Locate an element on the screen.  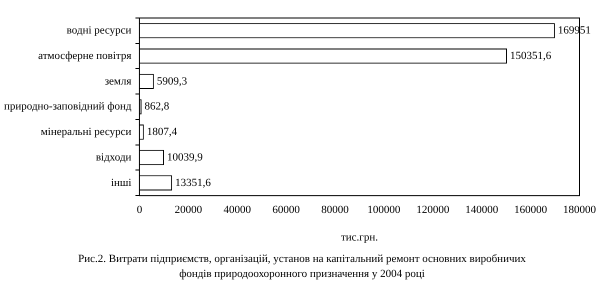
data-label: 150351,6 is located at coordinates (531, 56).